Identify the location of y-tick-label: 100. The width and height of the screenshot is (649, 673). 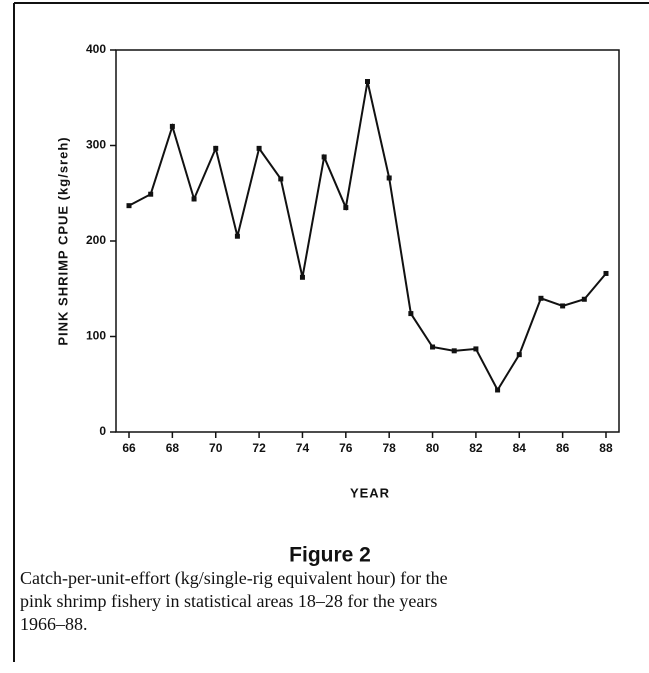
(96, 336).